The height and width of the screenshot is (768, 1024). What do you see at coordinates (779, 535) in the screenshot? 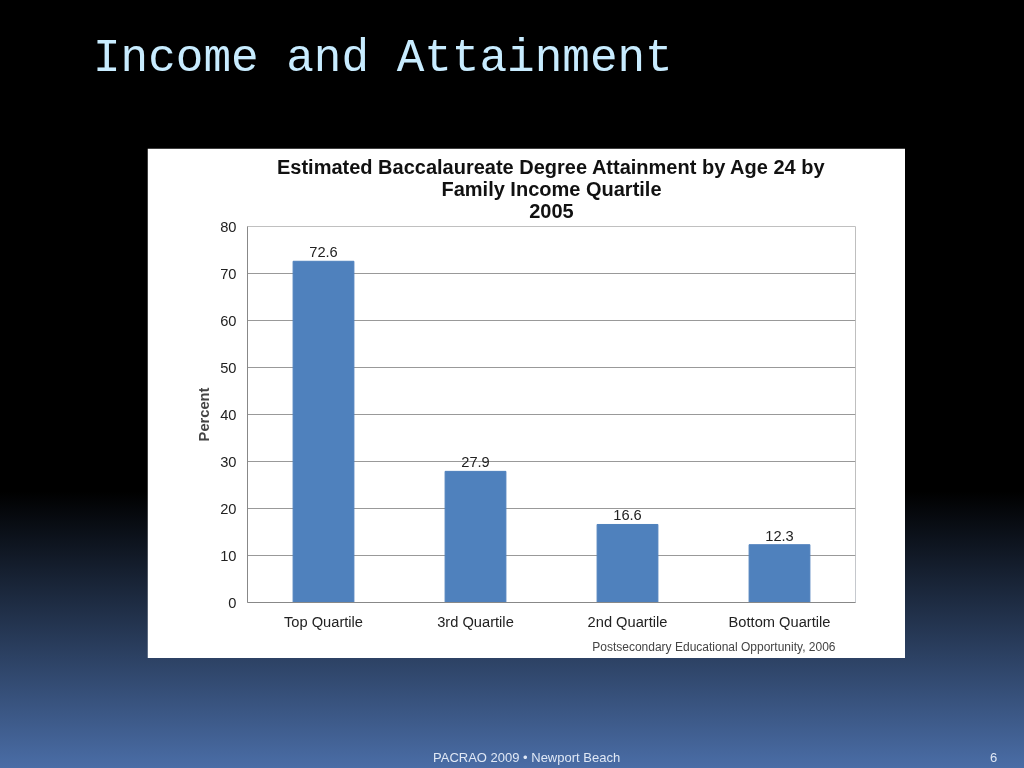
I see `data-label: 12.3` at bounding box center [779, 535].